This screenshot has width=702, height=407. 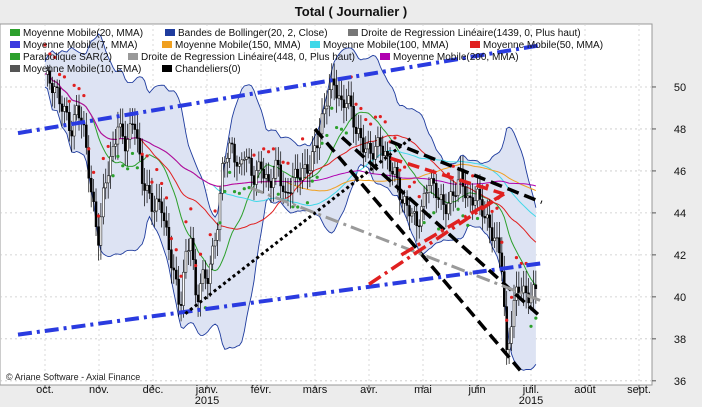 I want to click on legend-label: Moyenne Mobile(150, MMA), so click(x=238, y=45).